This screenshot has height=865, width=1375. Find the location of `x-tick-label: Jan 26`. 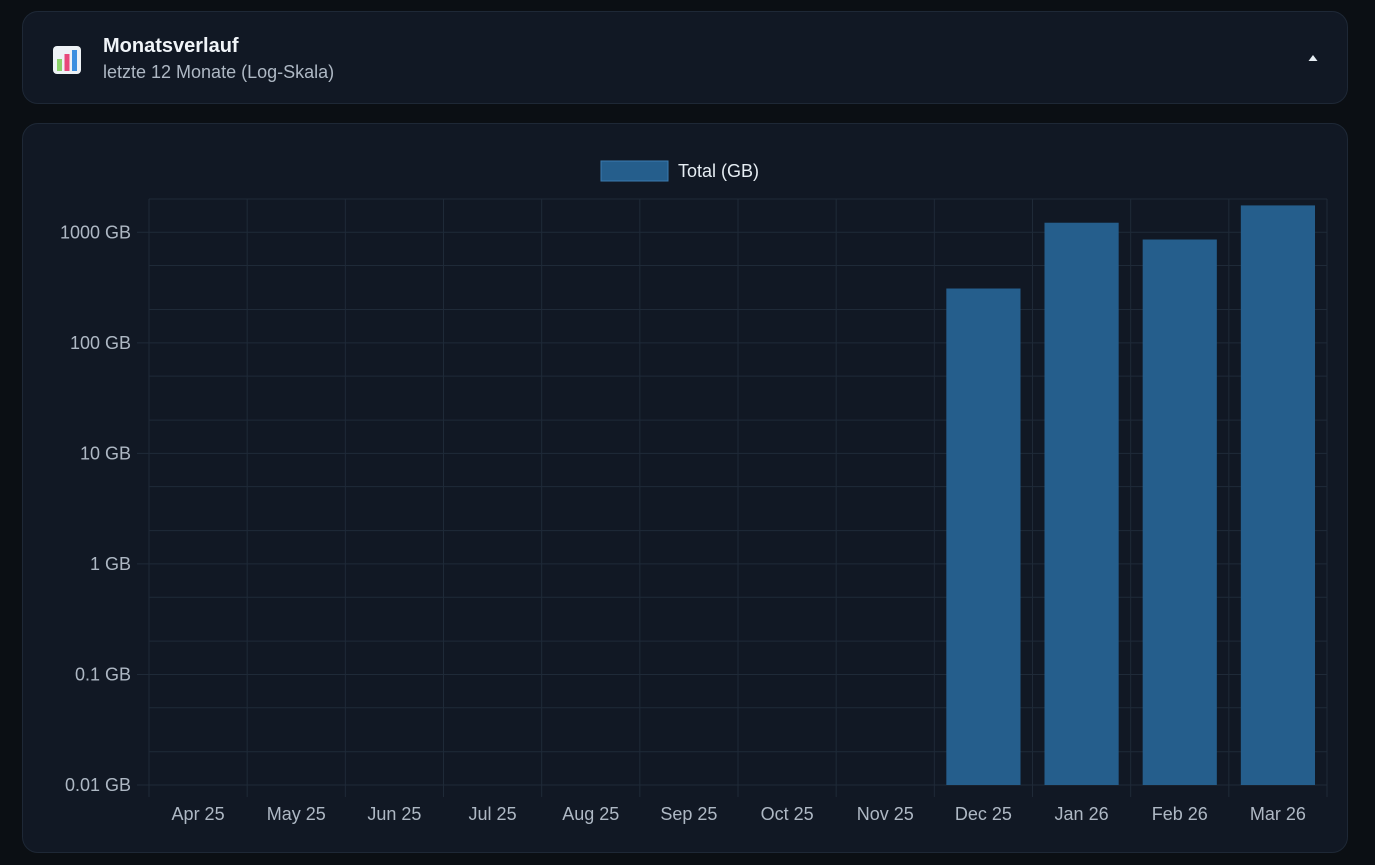

x-tick-label: Jan 26 is located at coordinates (1082, 814).